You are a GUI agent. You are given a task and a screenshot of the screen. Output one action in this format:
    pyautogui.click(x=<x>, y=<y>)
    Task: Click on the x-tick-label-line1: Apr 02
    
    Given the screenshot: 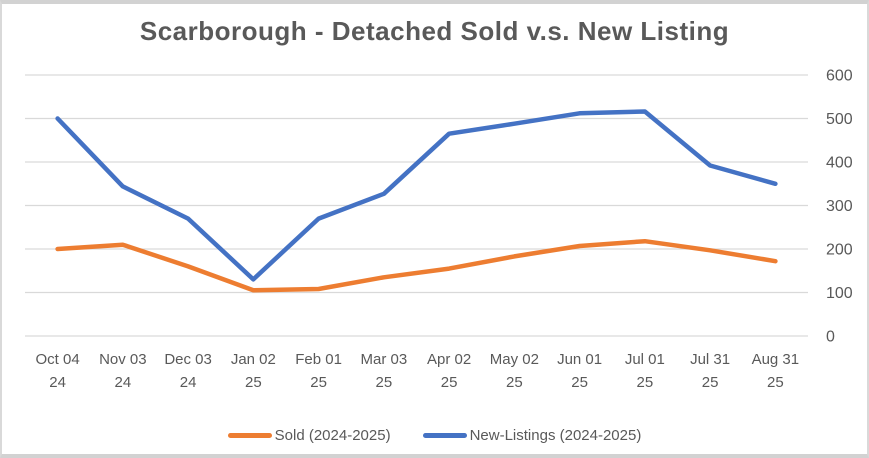 What is the action you would take?
    pyautogui.click(x=449, y=359)
    